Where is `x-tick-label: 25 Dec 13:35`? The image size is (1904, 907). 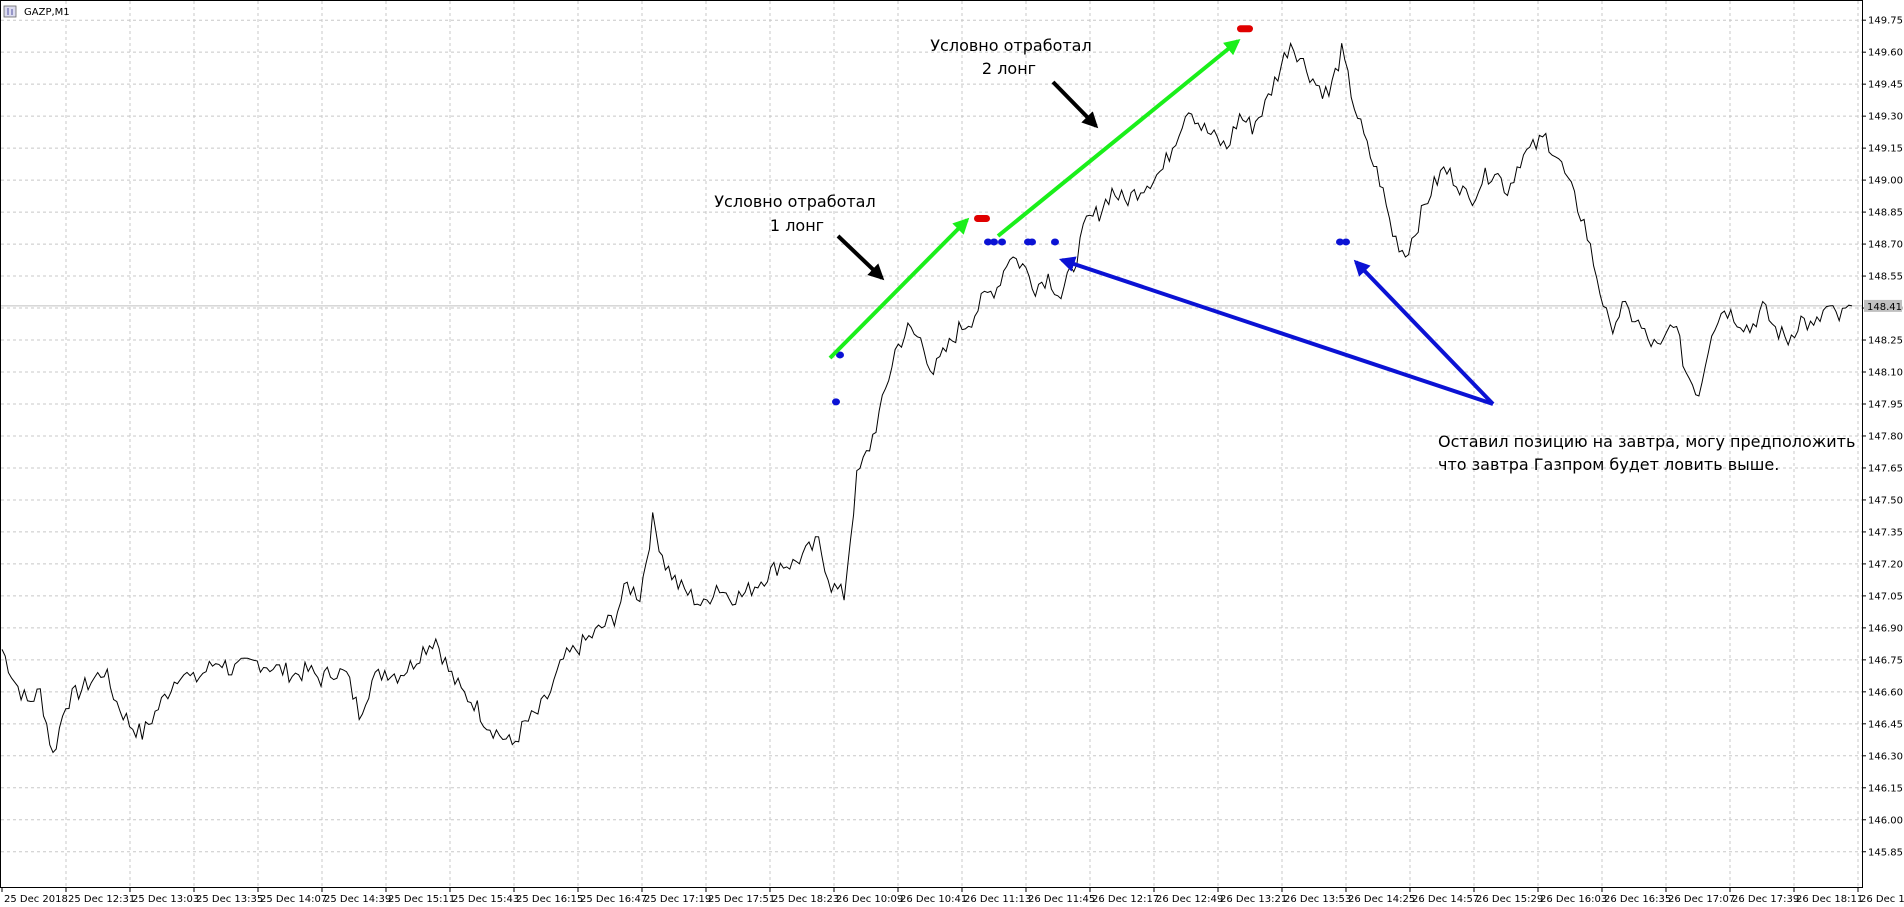 x-tick-label: 25 Dec 13:35 is located at coordinates (229, 899).